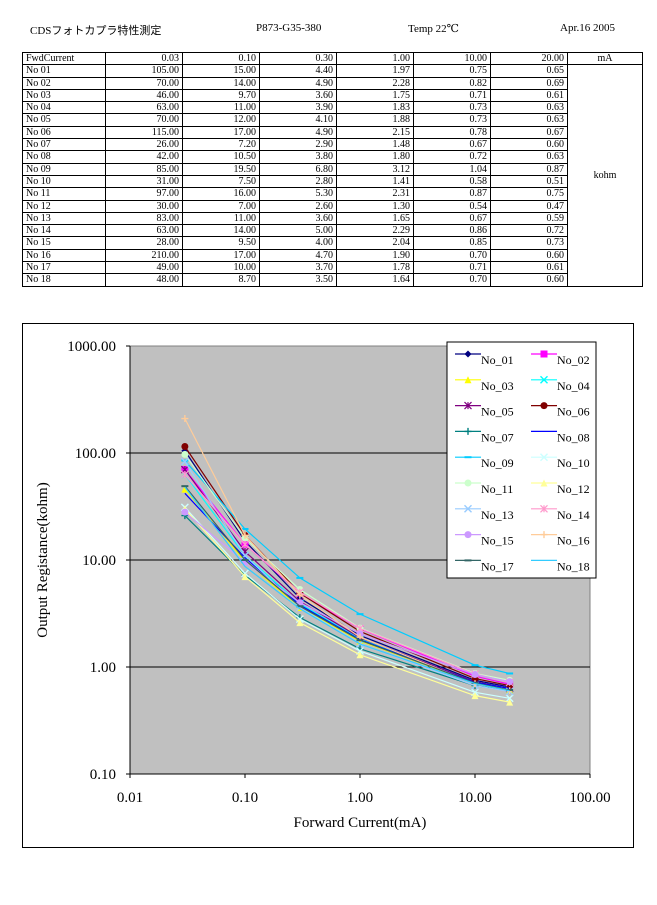 Image resolution: width=657 pixels, height=905 pixels. What do you see at coordinates (375, 256) in the screenshot?
I see `resistance-cell: 1.90` at bounding box center [375, 256].